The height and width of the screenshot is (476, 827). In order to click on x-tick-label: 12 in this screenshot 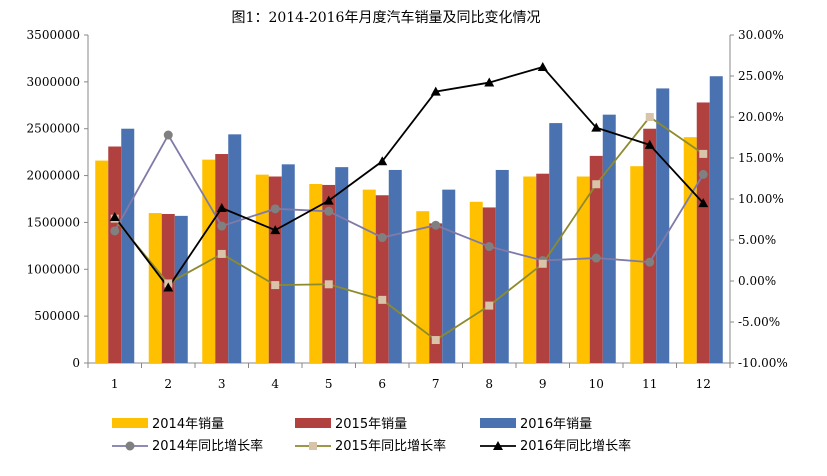, I will do `click(703, 384)`.